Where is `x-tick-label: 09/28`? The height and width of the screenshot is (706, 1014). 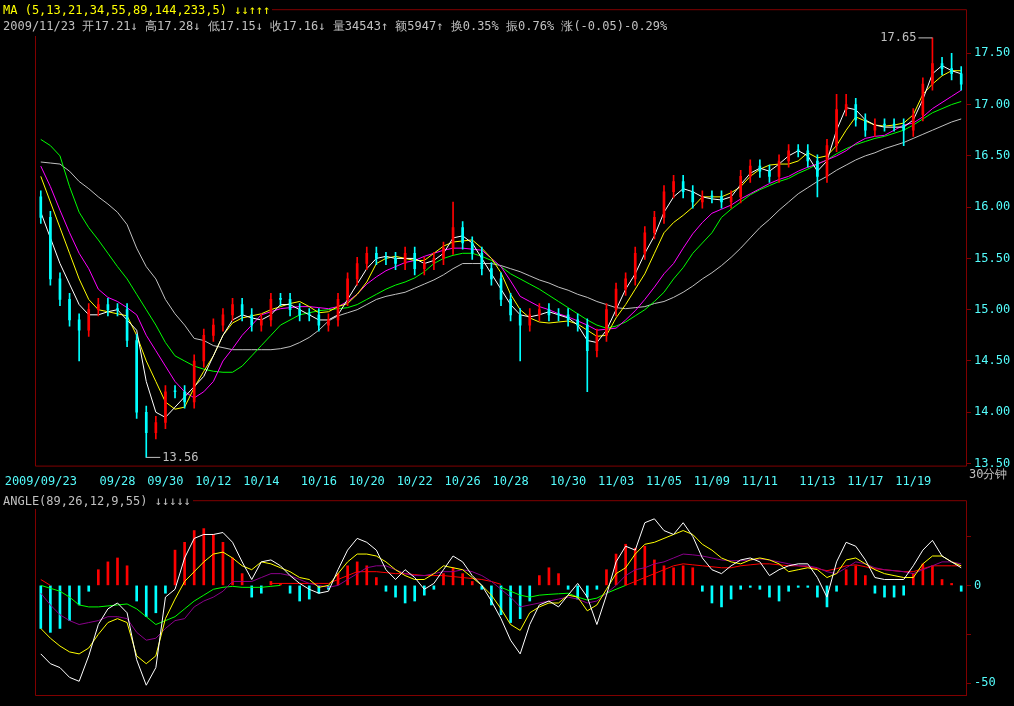
x-tick-label: 09/28 is located at coordinates (117, 480).